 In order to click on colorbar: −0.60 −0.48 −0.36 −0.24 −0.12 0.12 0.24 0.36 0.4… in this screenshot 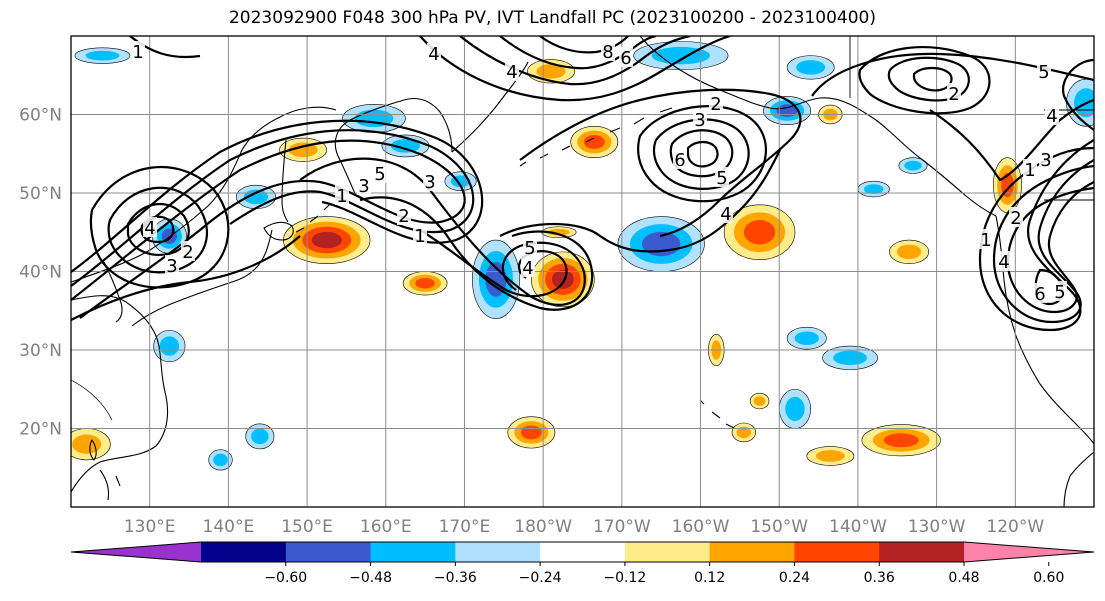, I will do `click(582, 563)`.